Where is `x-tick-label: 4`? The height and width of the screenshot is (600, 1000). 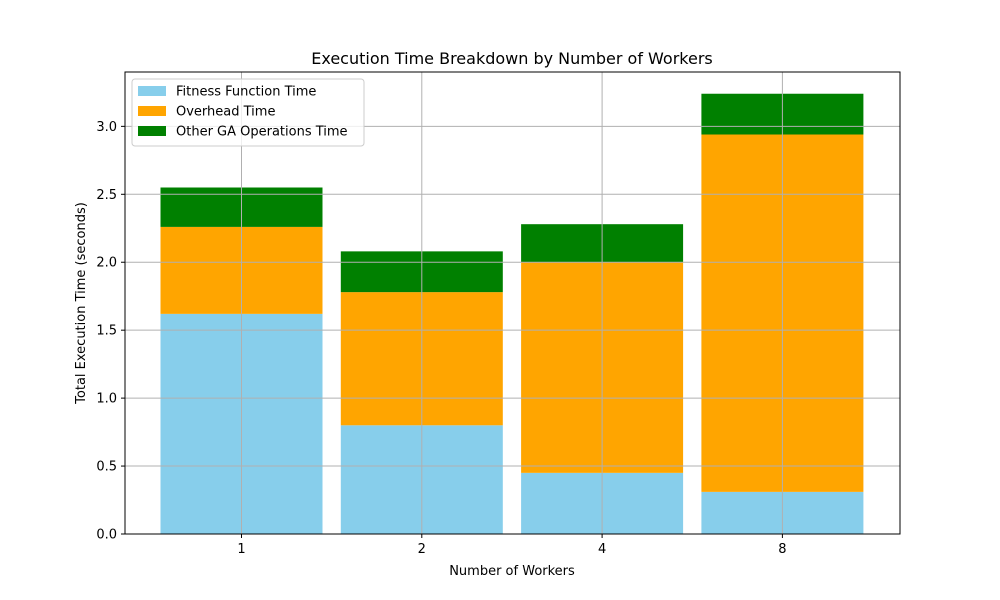
x-tick-label: 4 is located at coordinates (602, 549).